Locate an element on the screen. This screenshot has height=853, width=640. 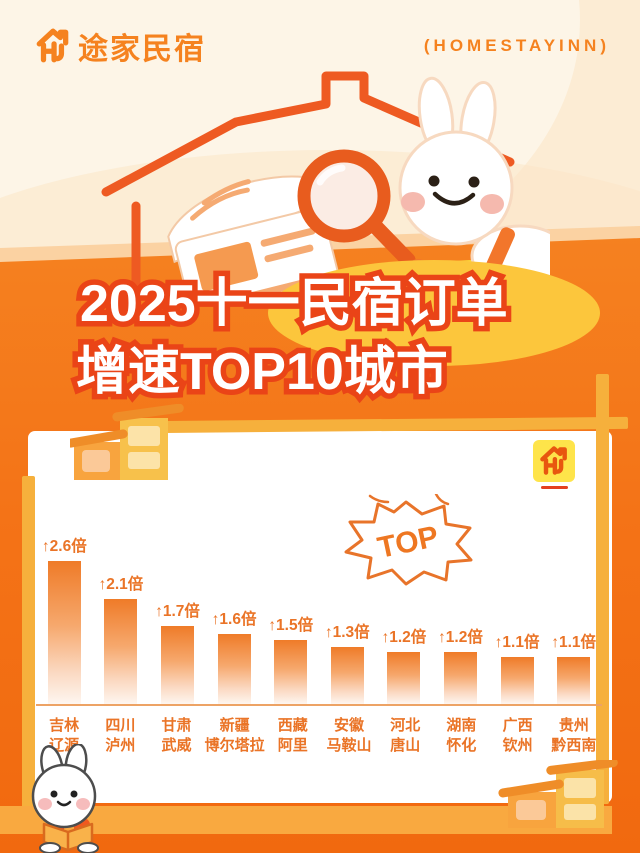
bar-column: ↑2.1倍 is located at coordinates (121, 623).